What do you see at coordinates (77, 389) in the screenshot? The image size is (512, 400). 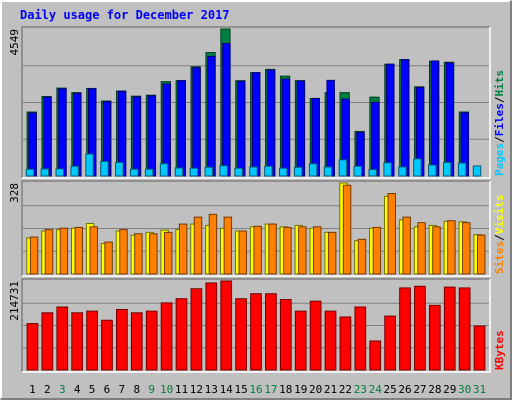 I see `x-tick-label-day-4: 4` at bounding box center [77, 389].